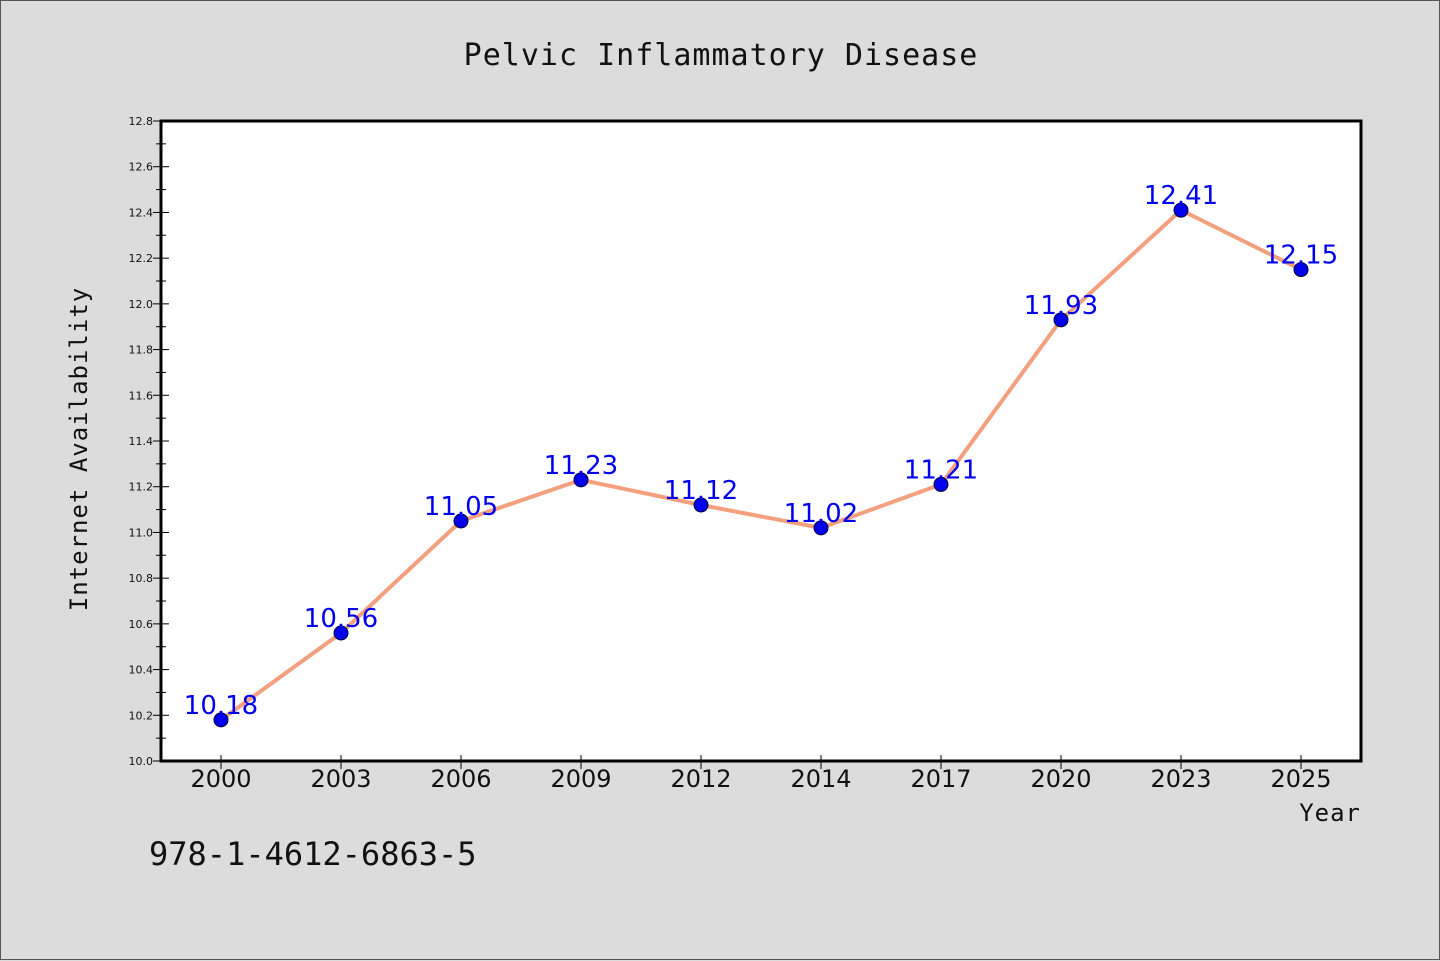  Describe the element at coordinates (79, 449) in the screenshot. I see `y-axis-label: Internet Availability` at that location.